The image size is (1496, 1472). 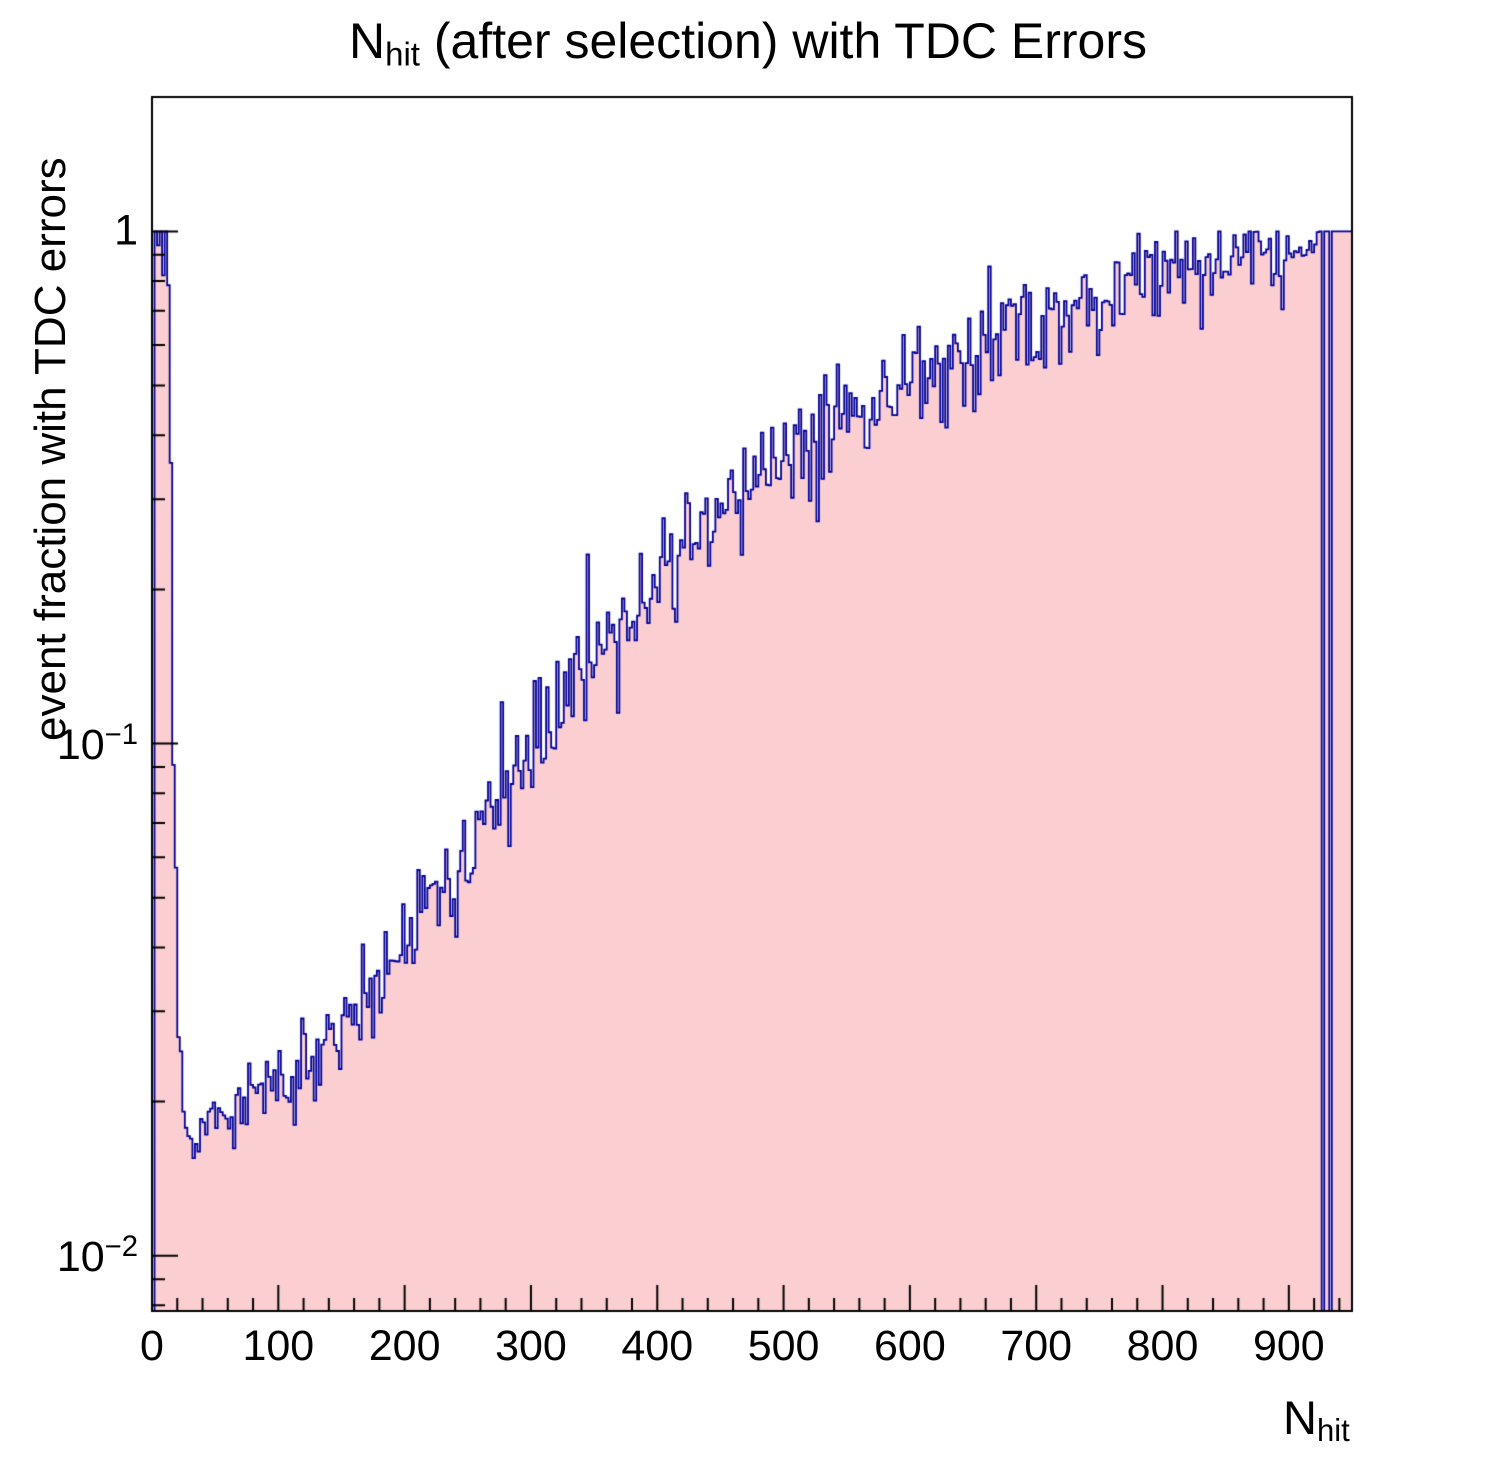 I want to click on chart-title: Nhit (after selection) with TDC Errors, so click(x=748, y=42).